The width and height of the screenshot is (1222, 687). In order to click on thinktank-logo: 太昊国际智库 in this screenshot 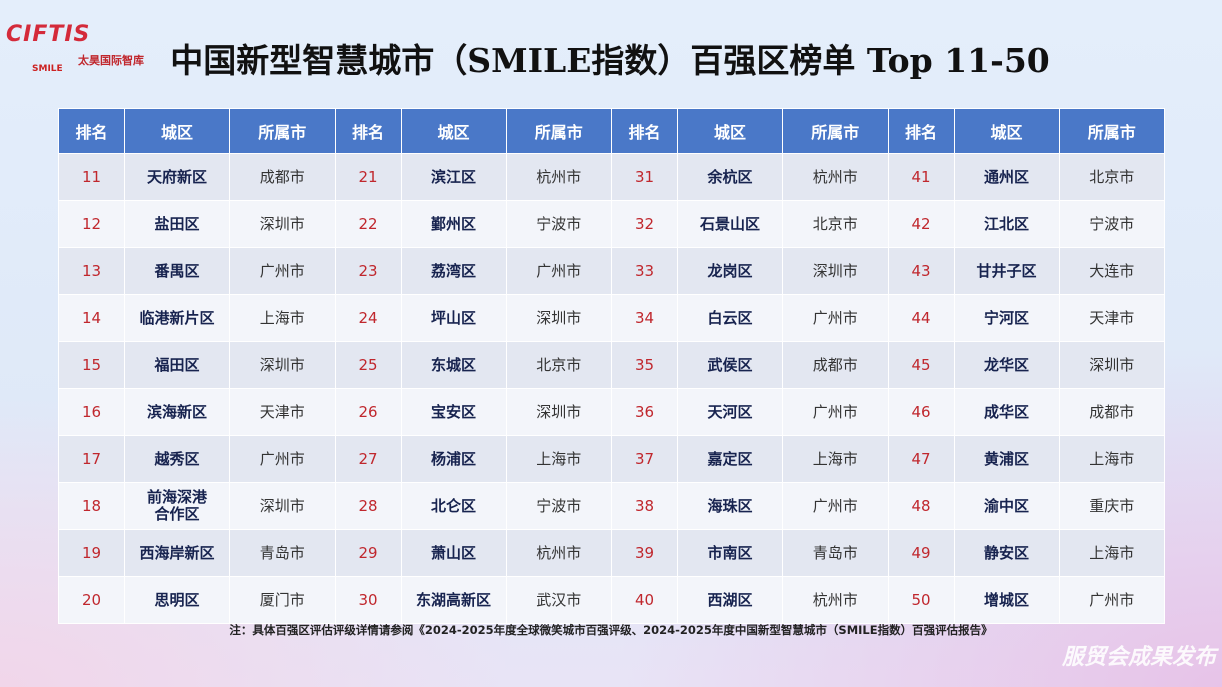, I will do `click(111, 60)`.